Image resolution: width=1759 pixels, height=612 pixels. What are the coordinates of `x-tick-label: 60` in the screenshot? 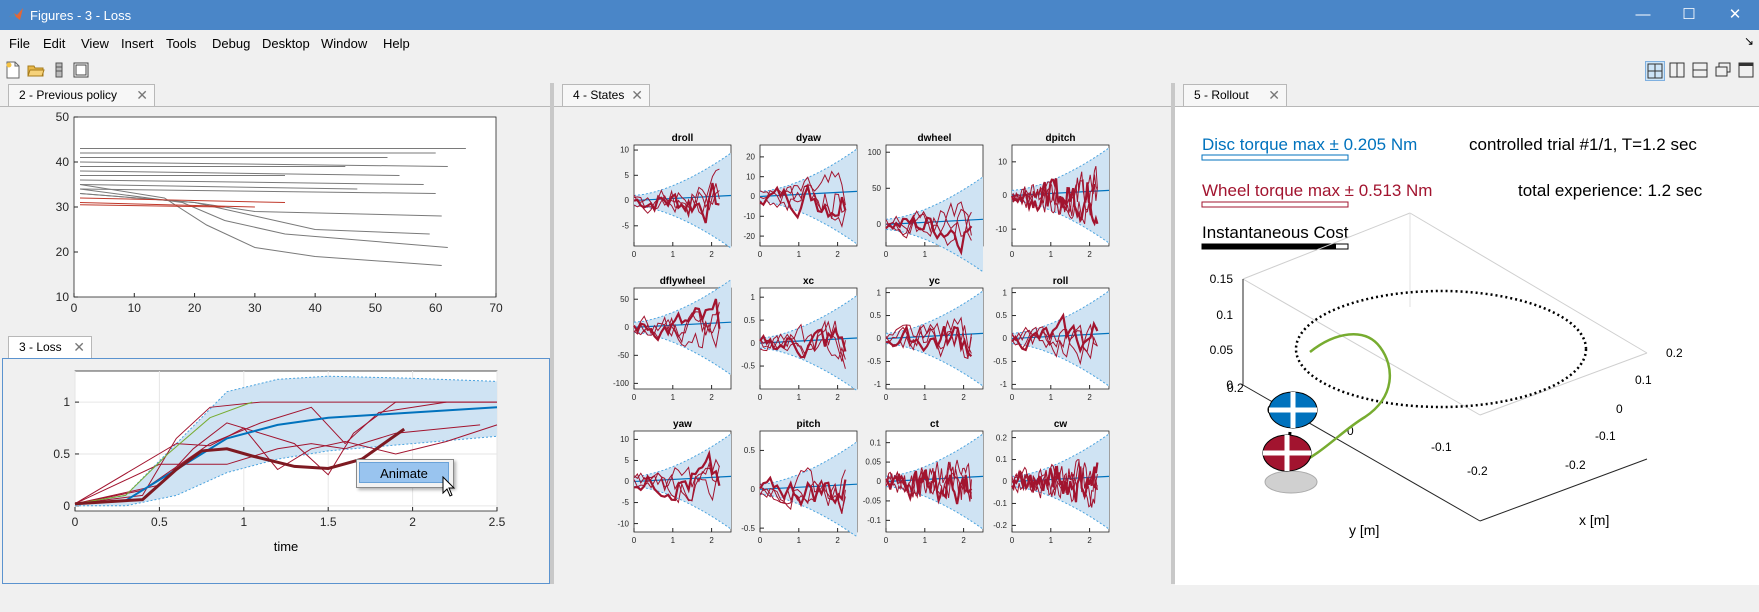 It's located at (436, 308).